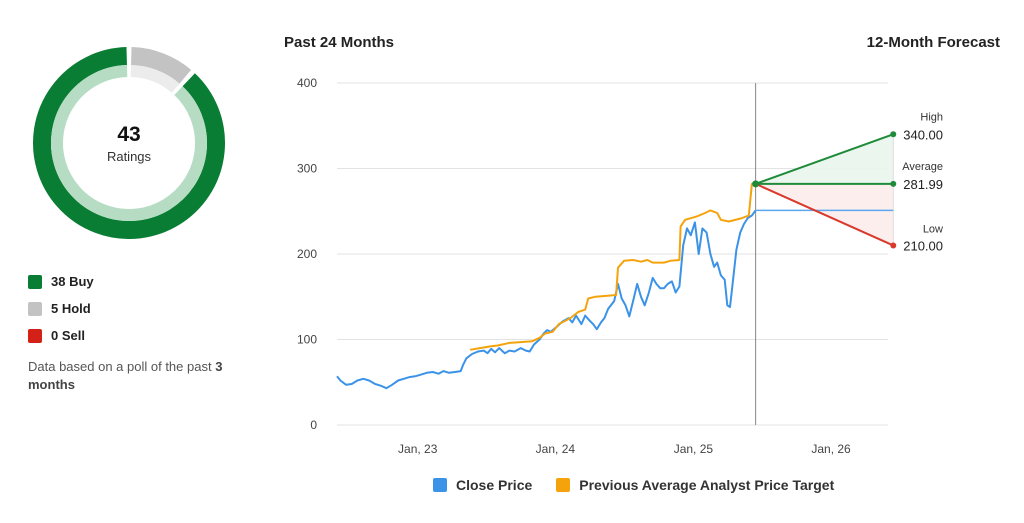 This screenshot has height=523, width=1024. I want to click on legend-hold: 5 Hold, so click(61, 308).